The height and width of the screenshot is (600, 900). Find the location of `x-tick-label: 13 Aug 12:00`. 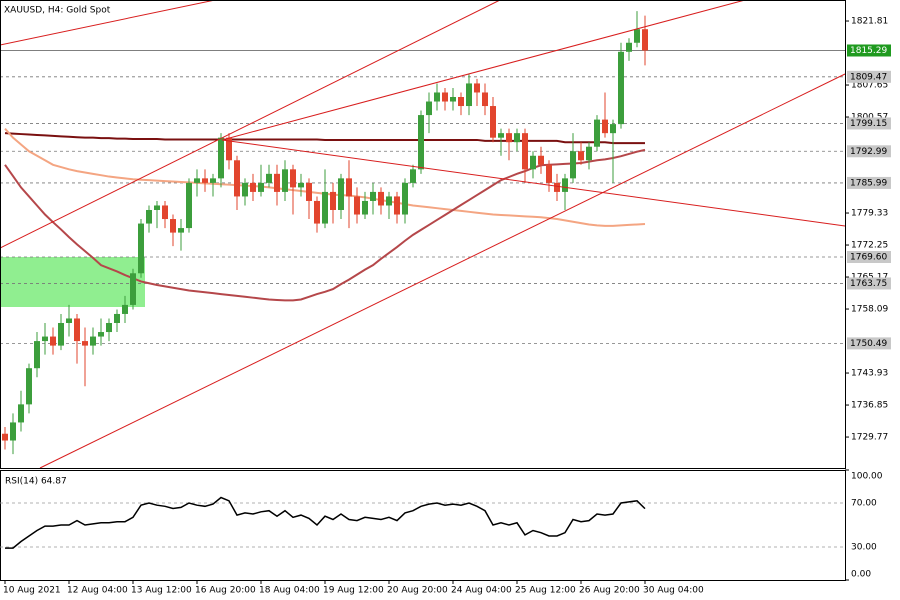

x-tick-label: 13 Aug 12:00 is located at coordinates (161, 591).